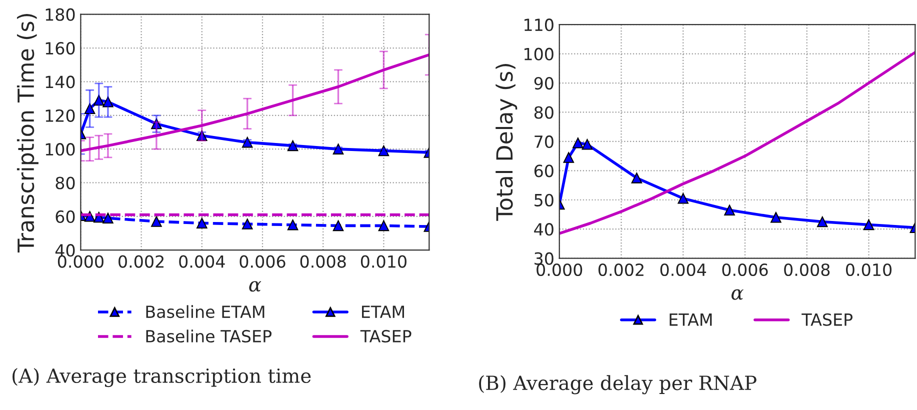 The width and height of the screenshot is (917, 410). What do you see at coordinates (617, 384) in the screenshot?
I see `text: (B) Average delay per RNAP` at bounding box center [617, 384].